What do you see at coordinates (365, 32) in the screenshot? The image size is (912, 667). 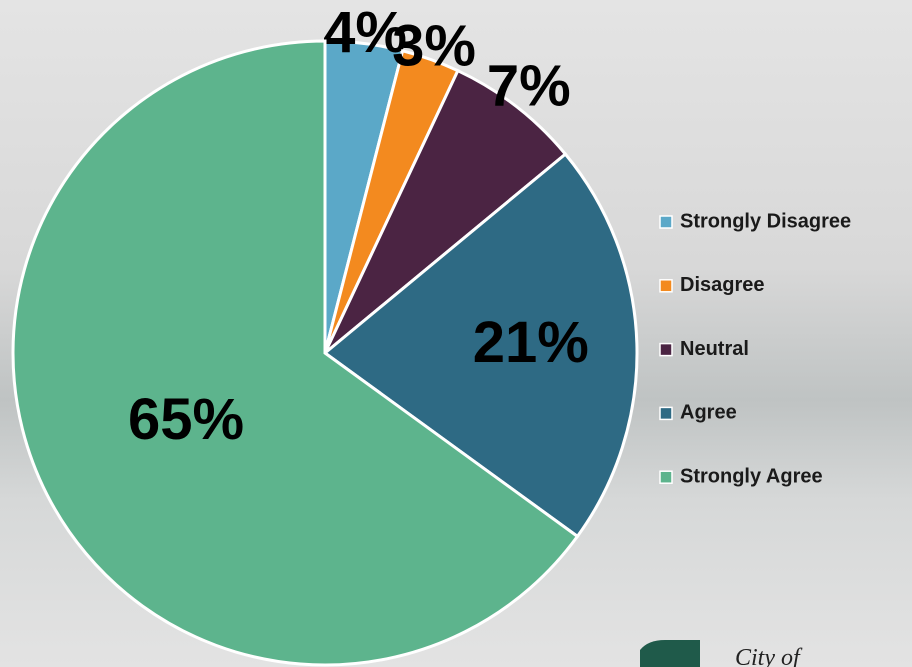 I see `data-label: 4%` at bounding box center [365, 32].